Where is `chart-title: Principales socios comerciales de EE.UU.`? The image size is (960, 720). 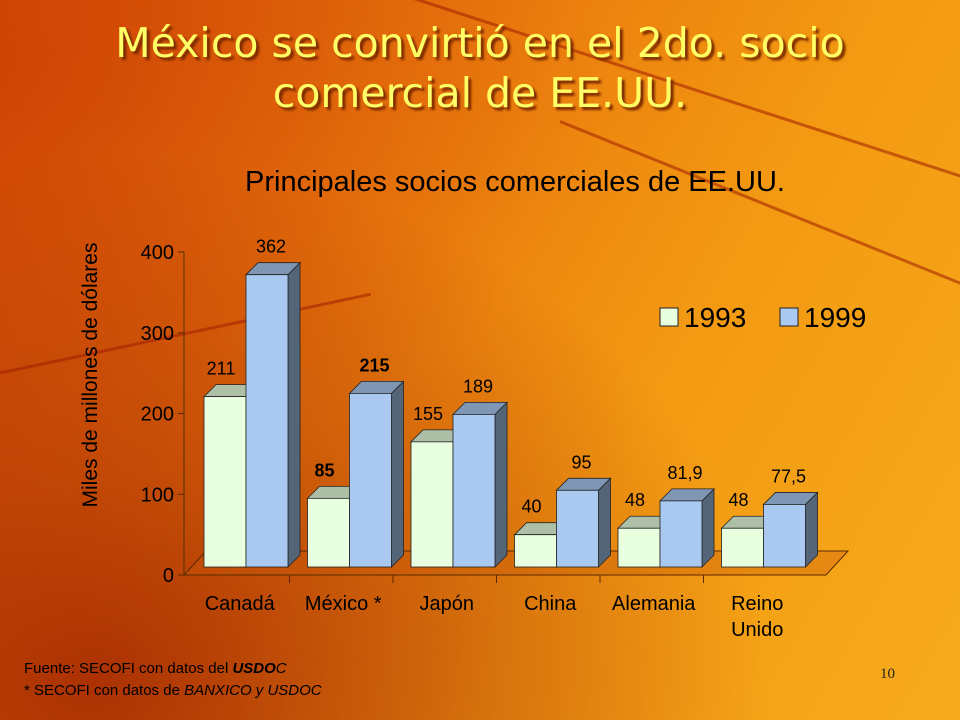 chart-title: Principales socios comerciales de EE.UU. is located at coordinates (515, 182).